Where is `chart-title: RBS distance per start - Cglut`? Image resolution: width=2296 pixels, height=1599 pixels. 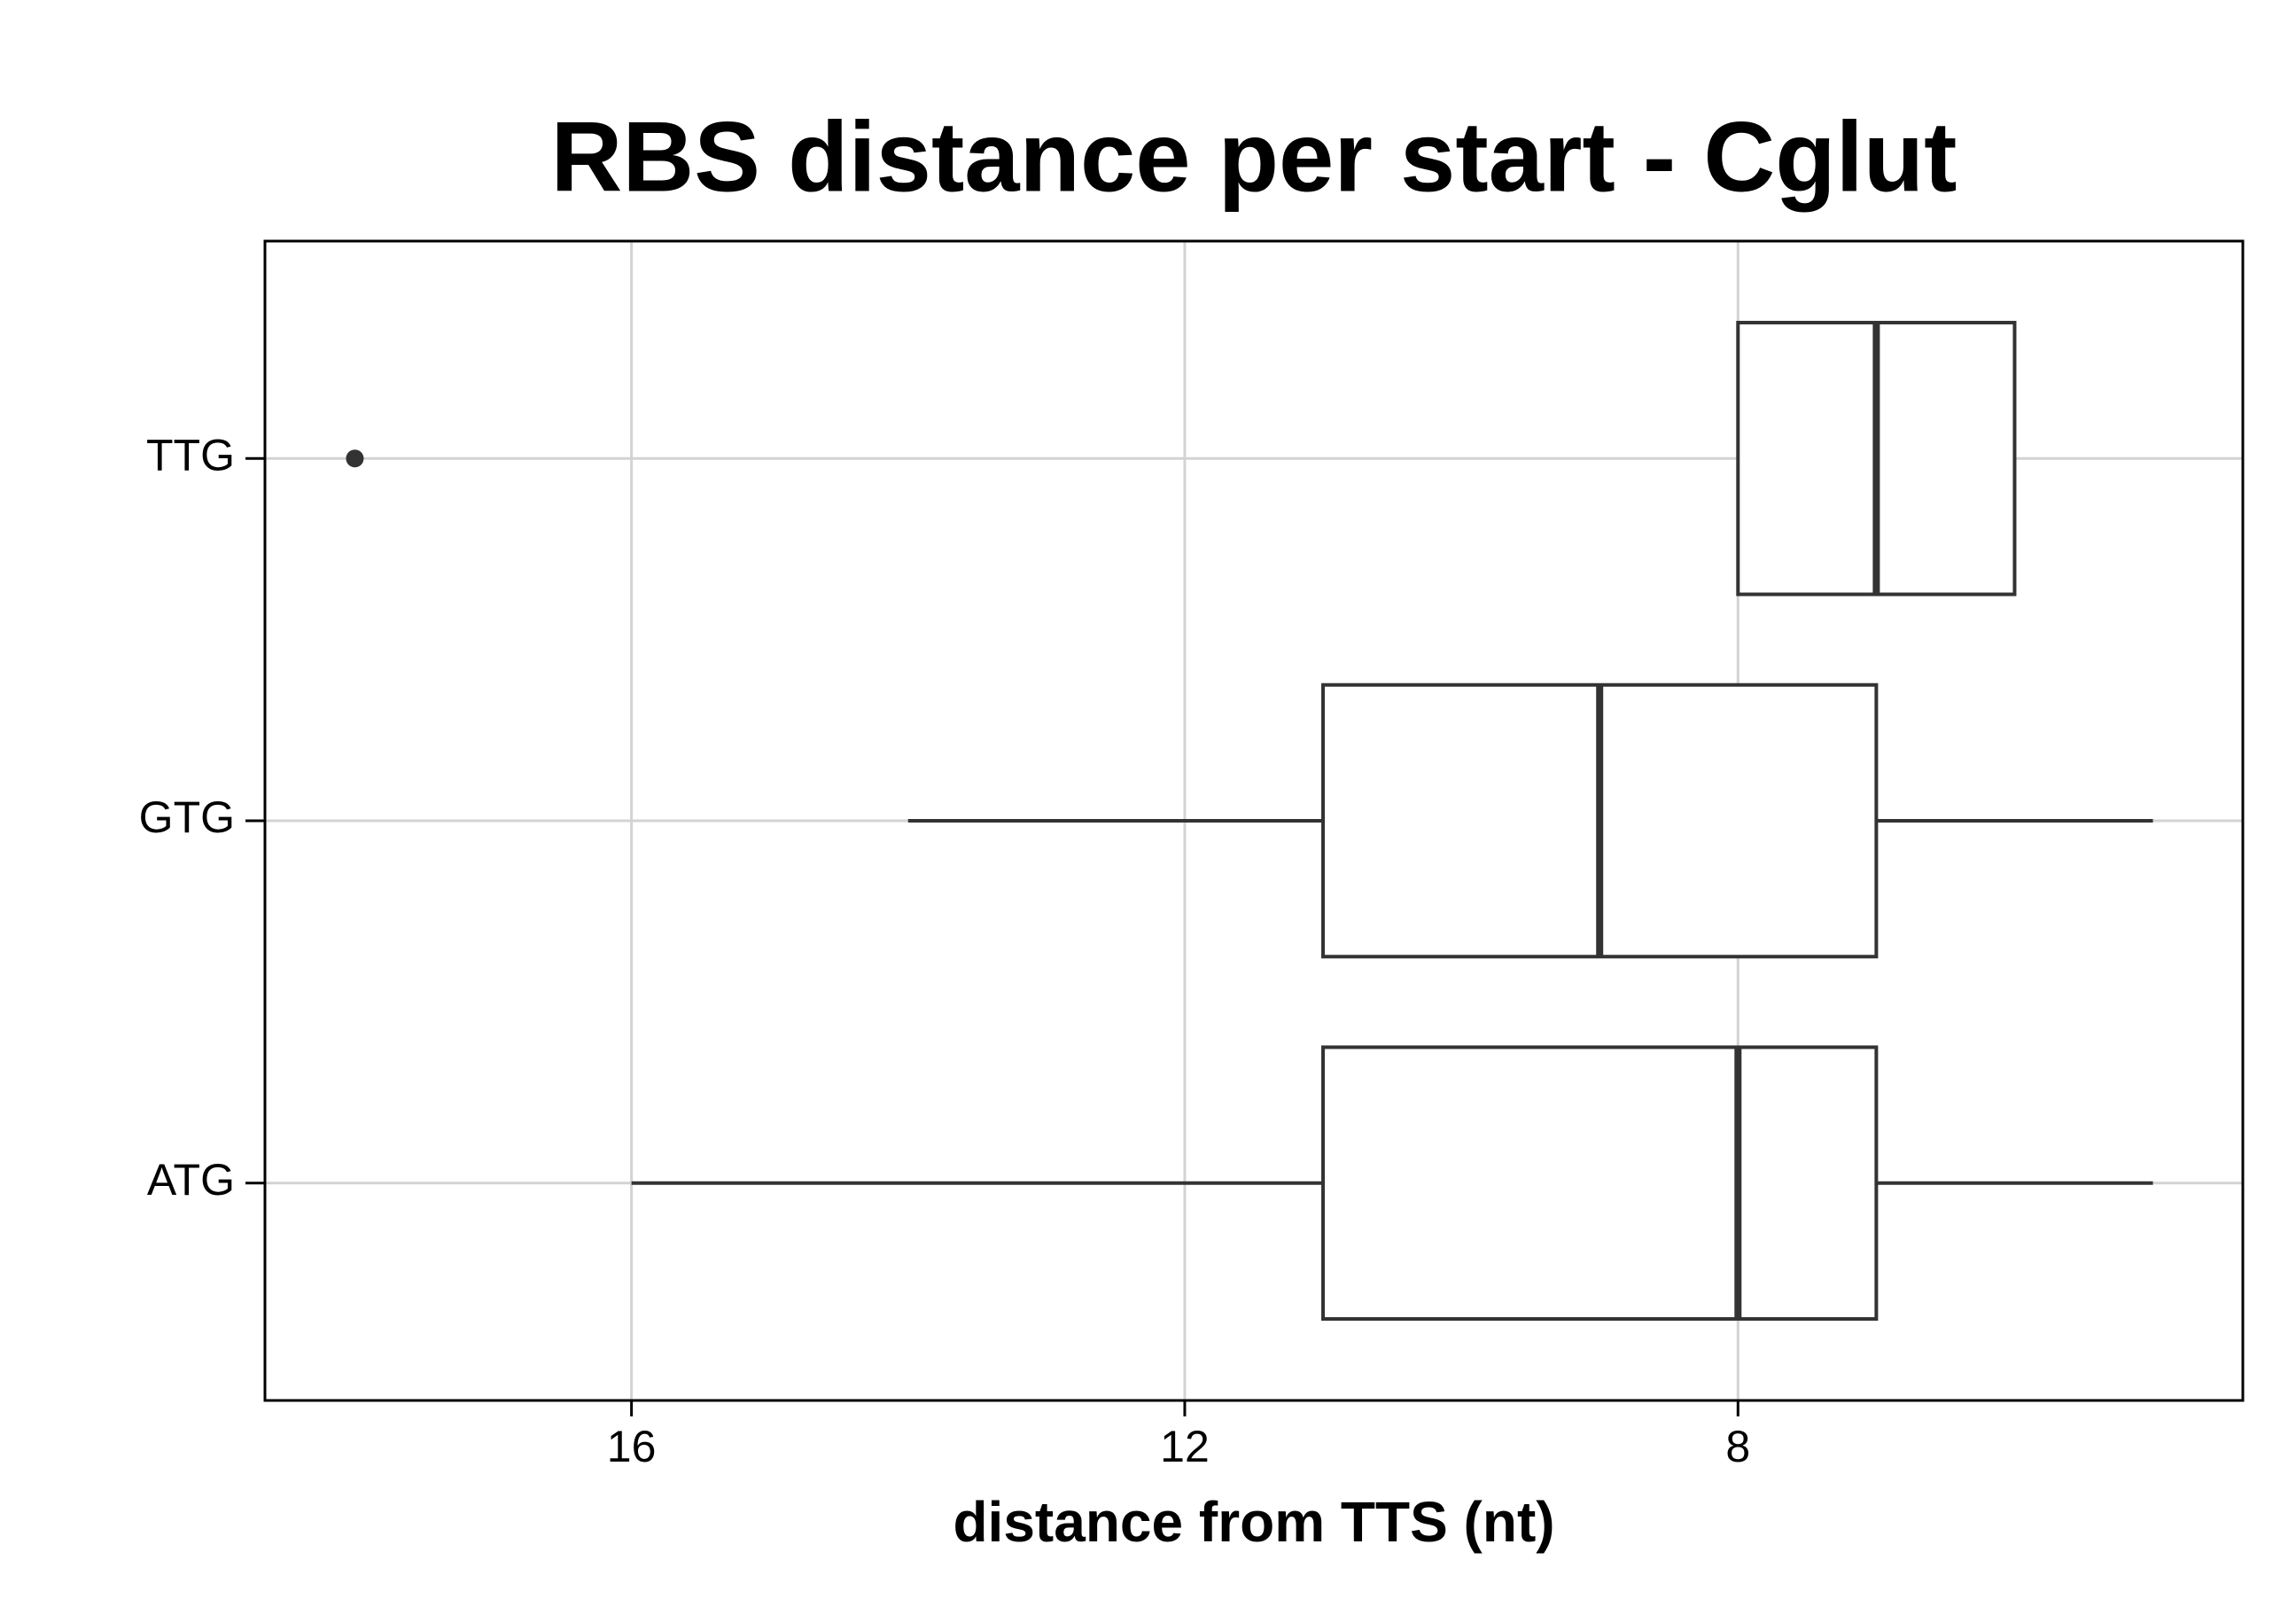
chart-title: RBS distance per start - Cglut is located at coordinates (1254, 157).